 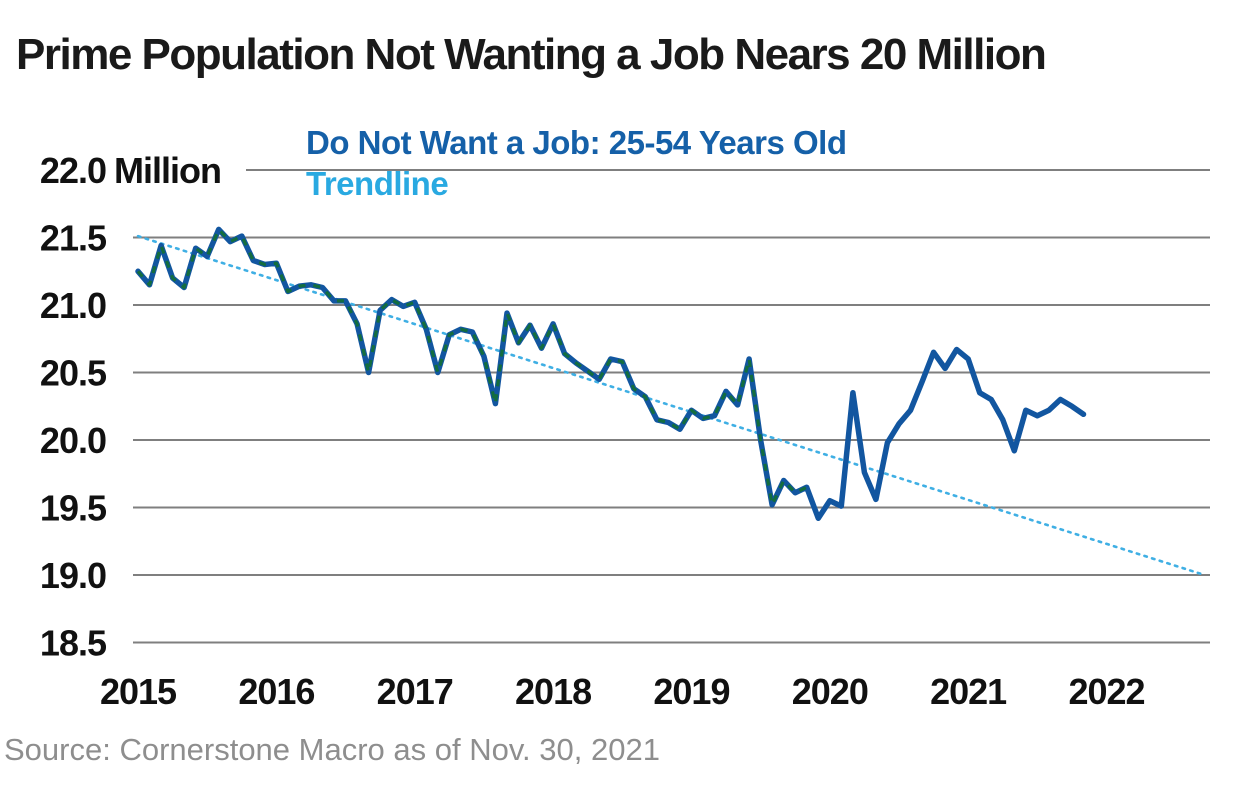 I want to click on y-axis-tick-label: 20.5, so click(x=73, y=373).